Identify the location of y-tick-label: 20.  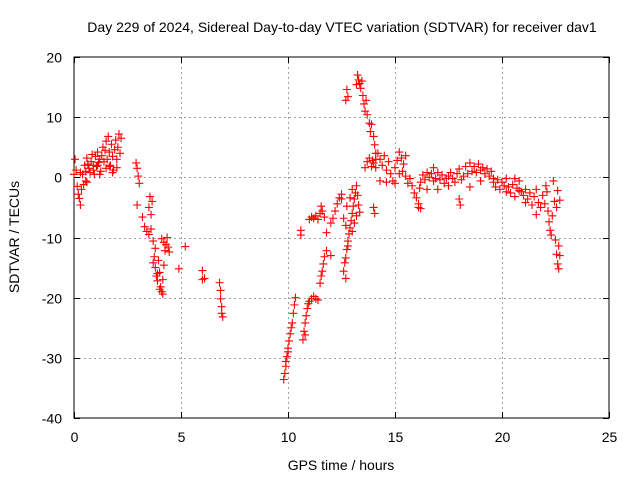
(54, 58).